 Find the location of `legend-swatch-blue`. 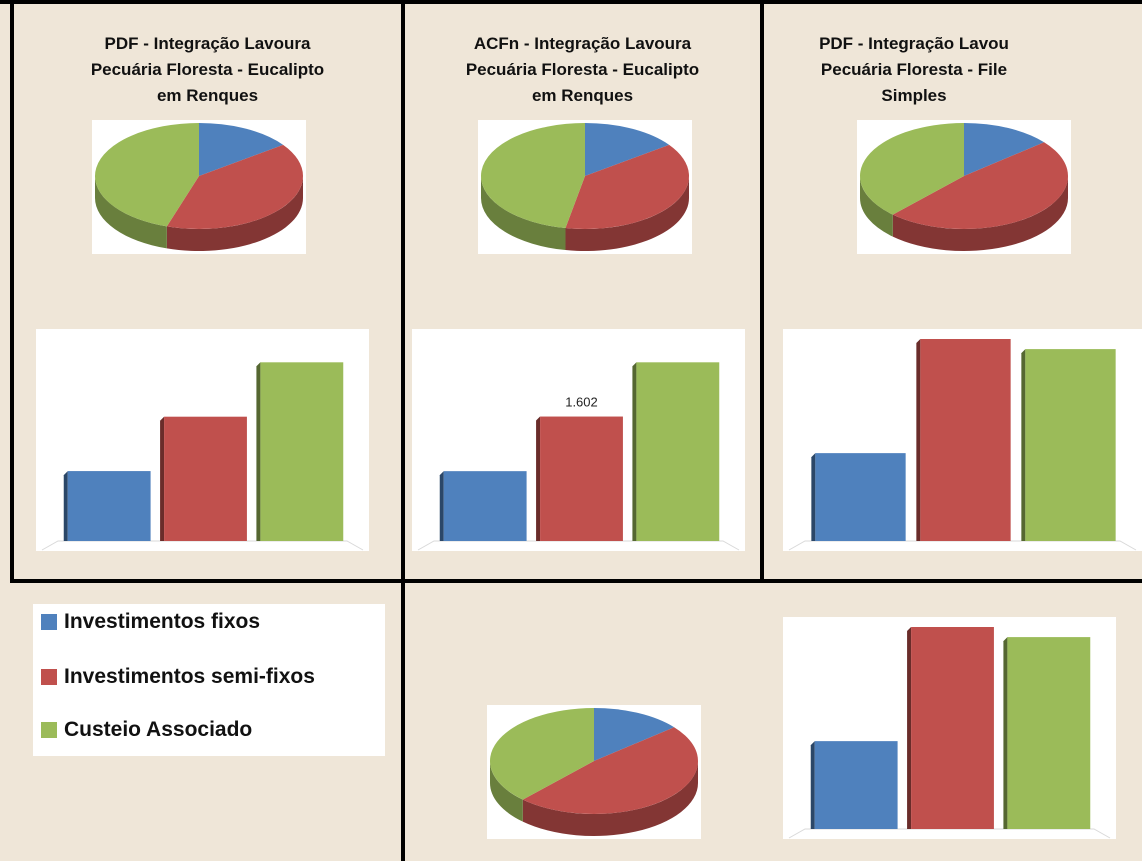

legend-swatch-blue is located at coordinates (49, 622).